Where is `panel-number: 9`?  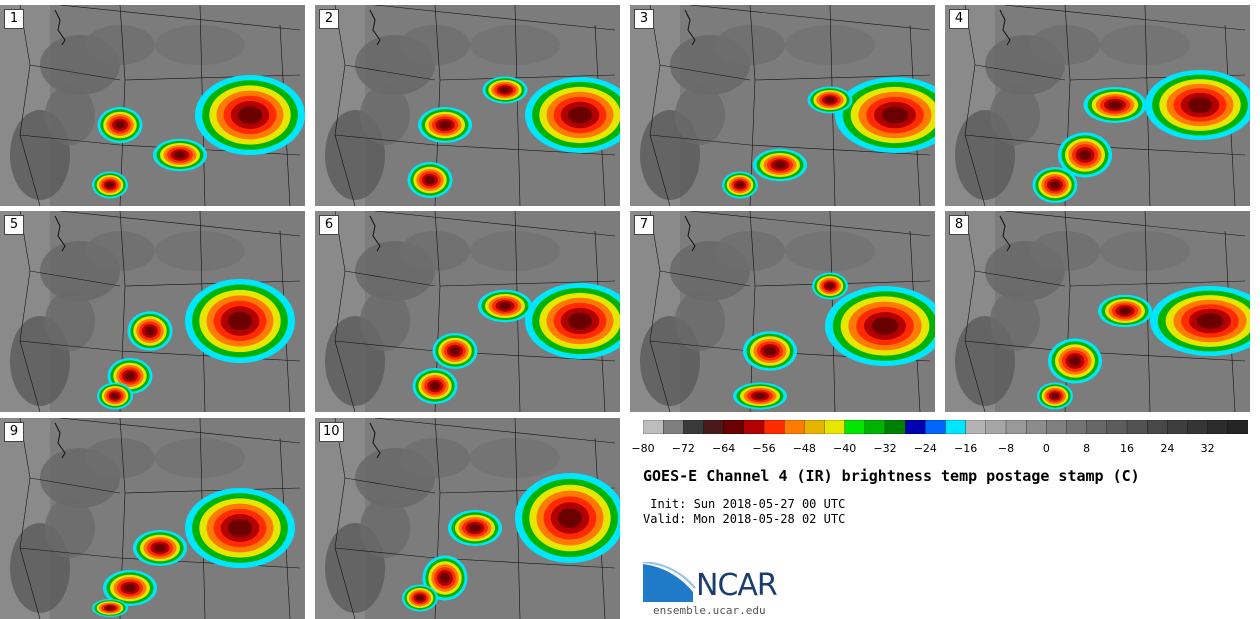
panel-number: 9 is located at coordinates (14, 432).